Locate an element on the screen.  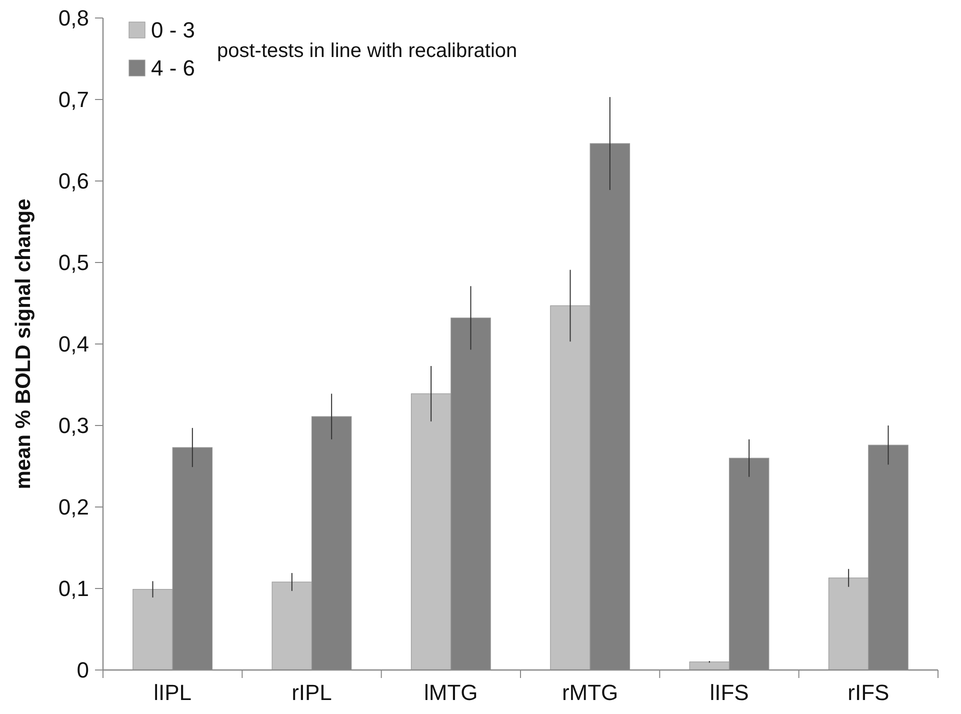
legend-label: 0 - 3 is located at coordinates (173, 30).